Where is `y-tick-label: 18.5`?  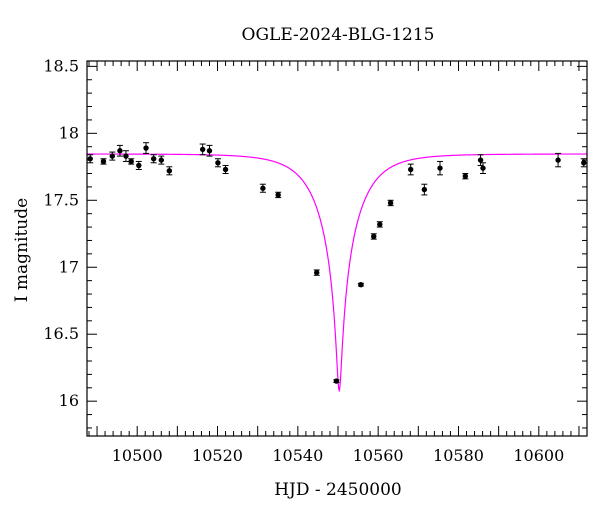 y-tick-label: 18.5 is located at coordinates (61, 65).